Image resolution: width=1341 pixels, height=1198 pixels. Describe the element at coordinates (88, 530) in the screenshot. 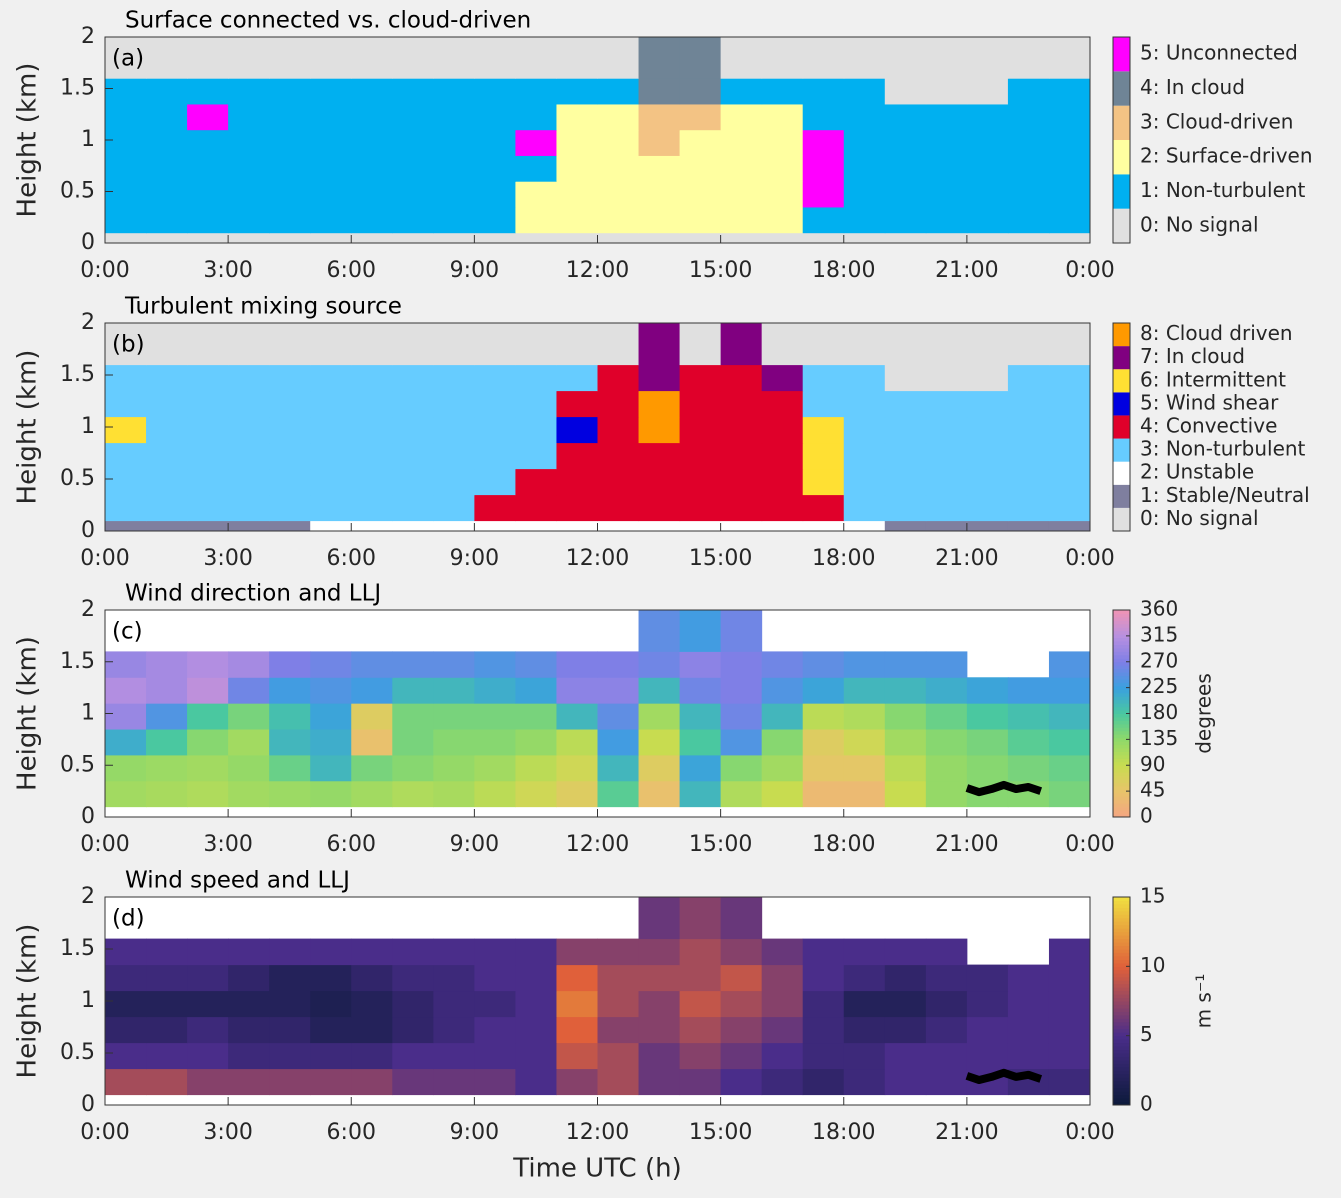

I see `y-tick-label: 0` at that location.